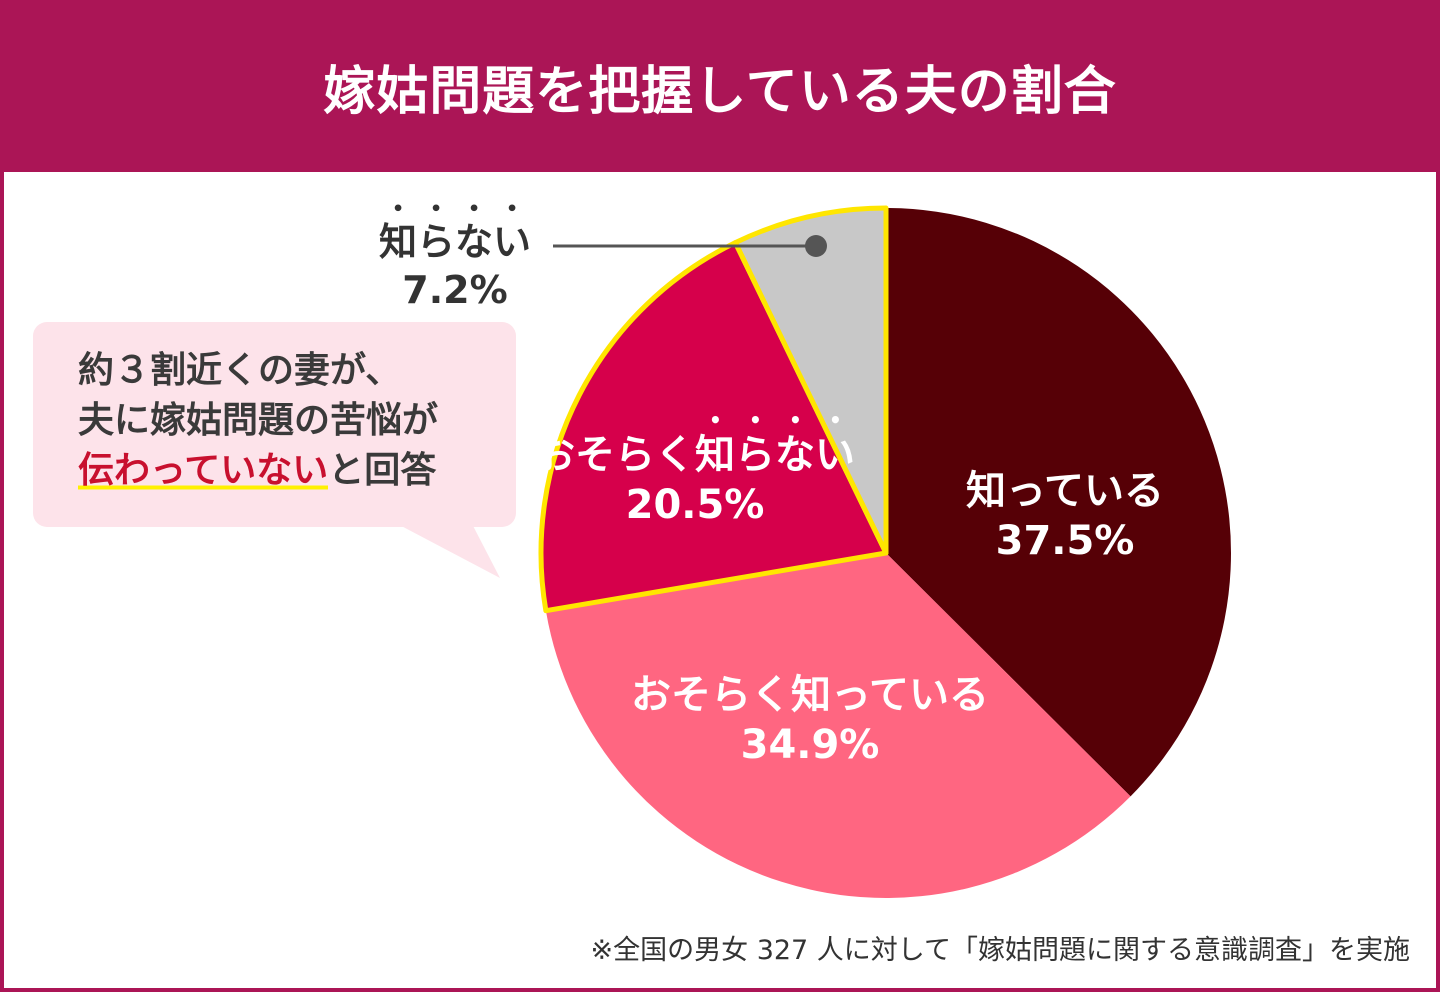  I want to click on label-emphasis: 知らない, so click(775, 455).